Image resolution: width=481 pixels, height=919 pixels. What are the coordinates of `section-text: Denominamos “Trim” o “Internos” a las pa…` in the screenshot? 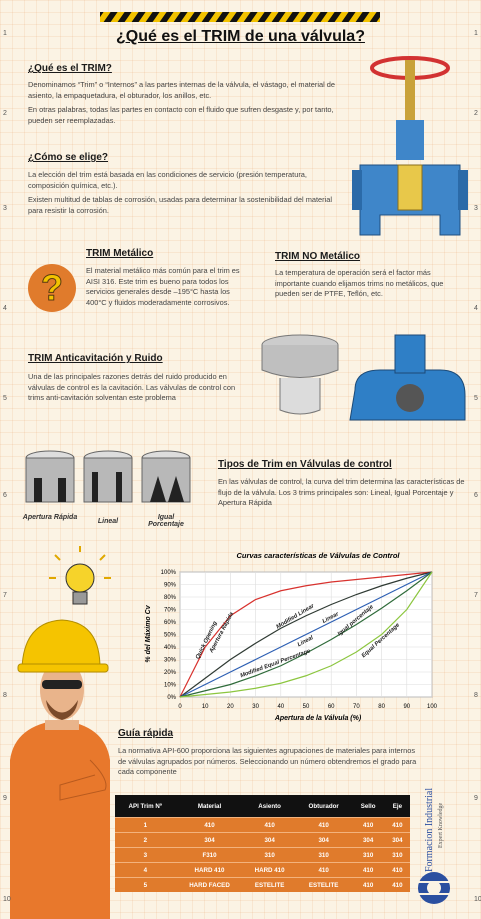 It's located at (187, 105).